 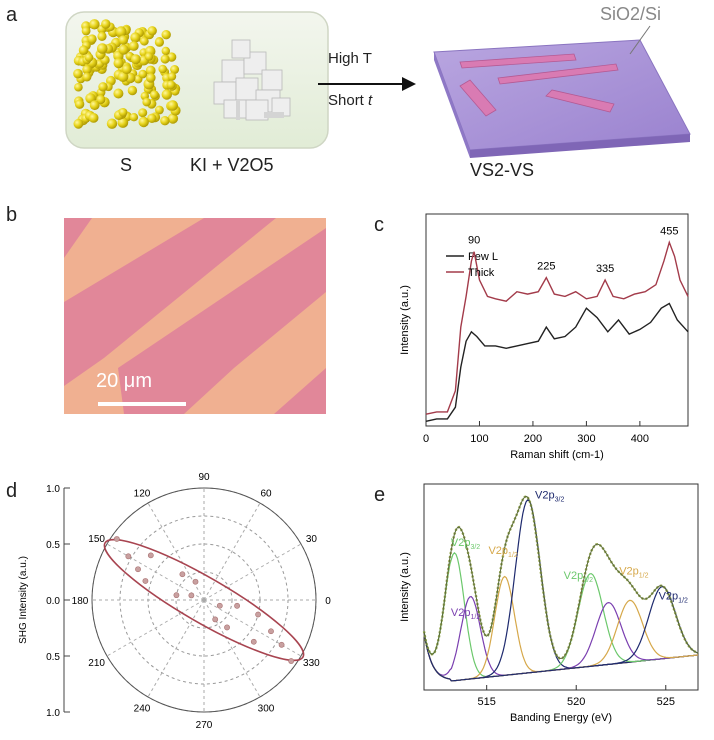 What do you see at coordinates (669, 231) in the screenshot?
I see `peak-label: 455` at bounding box center [669, 231].